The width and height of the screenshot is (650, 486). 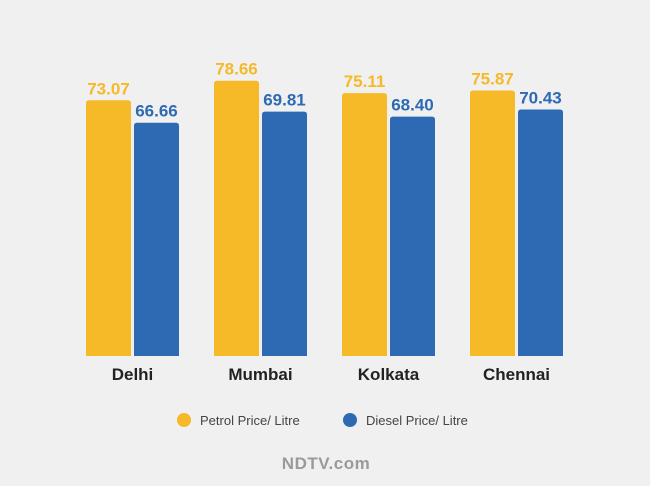 What do you see at coordinates (540, 233) in the screenshot?
I see `bar-diesel-chennai` at bounding box center [540, 233].